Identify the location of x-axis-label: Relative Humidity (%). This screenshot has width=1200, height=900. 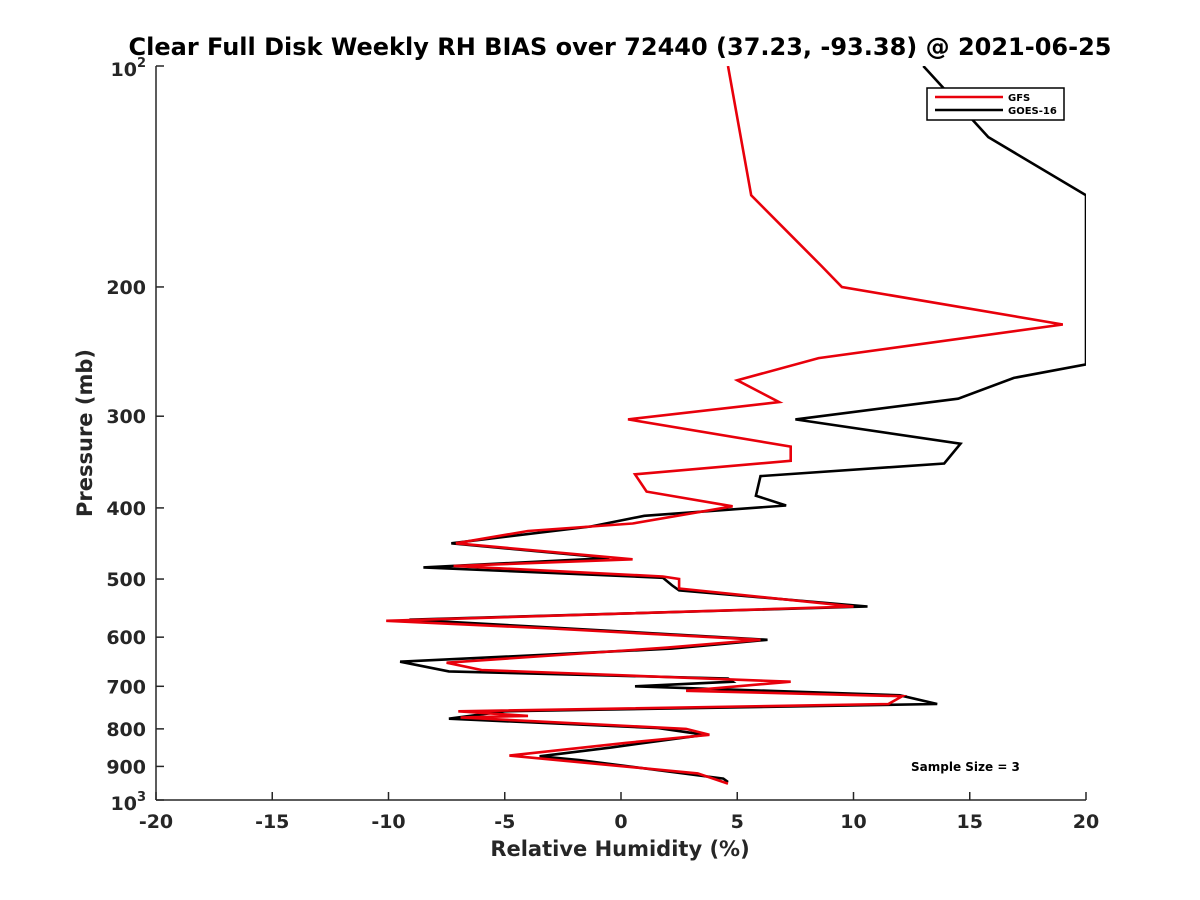
(619, 849).